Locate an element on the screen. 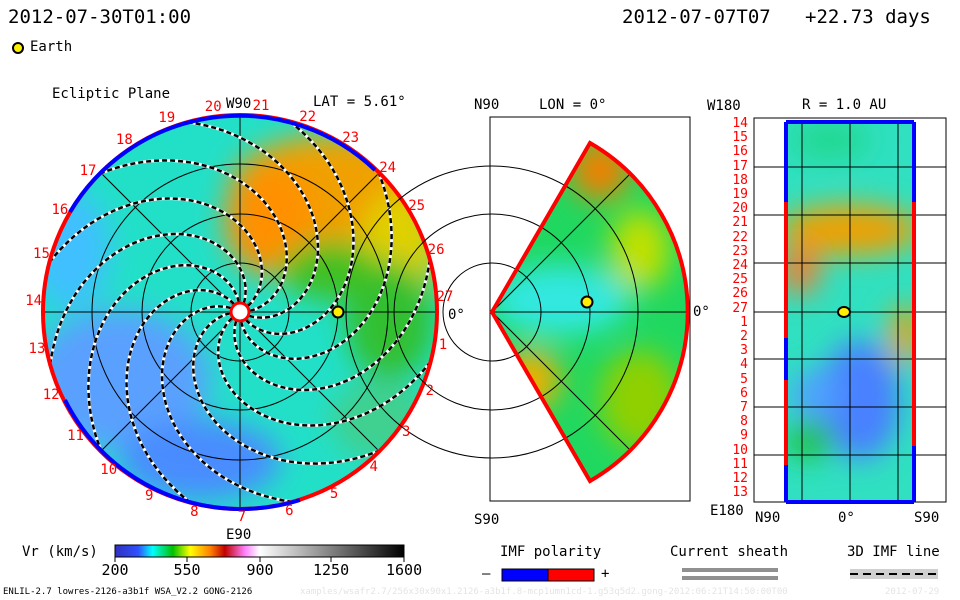 This screenshot has width=960, height=600. radial-day-label: 24 is located at coordinates (740, 265).